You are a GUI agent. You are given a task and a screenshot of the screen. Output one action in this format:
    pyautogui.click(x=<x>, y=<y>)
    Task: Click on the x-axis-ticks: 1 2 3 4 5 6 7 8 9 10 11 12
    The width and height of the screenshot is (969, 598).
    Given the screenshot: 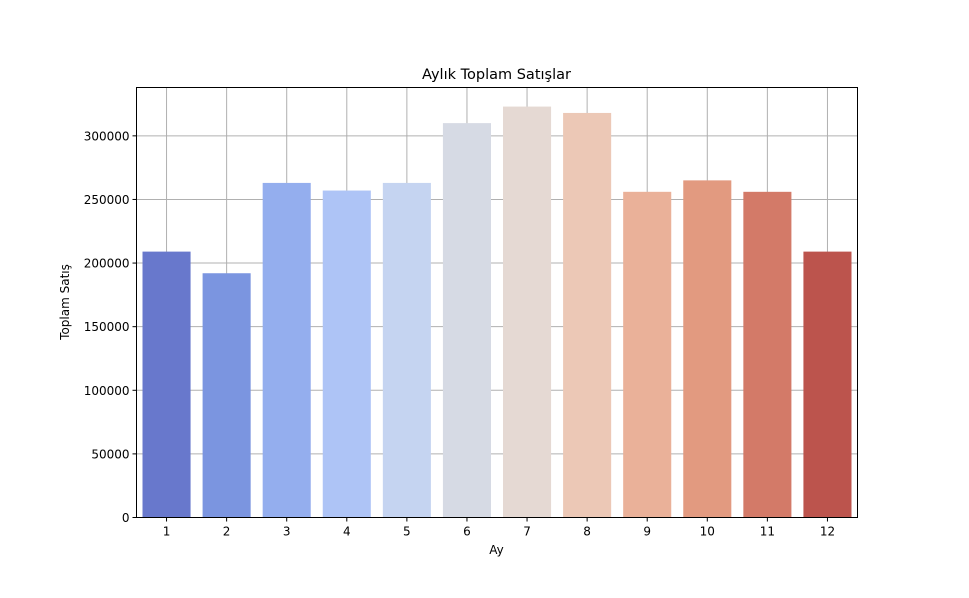 What is the action you would take?
    pyautogui.click(x=499, y=528)
    